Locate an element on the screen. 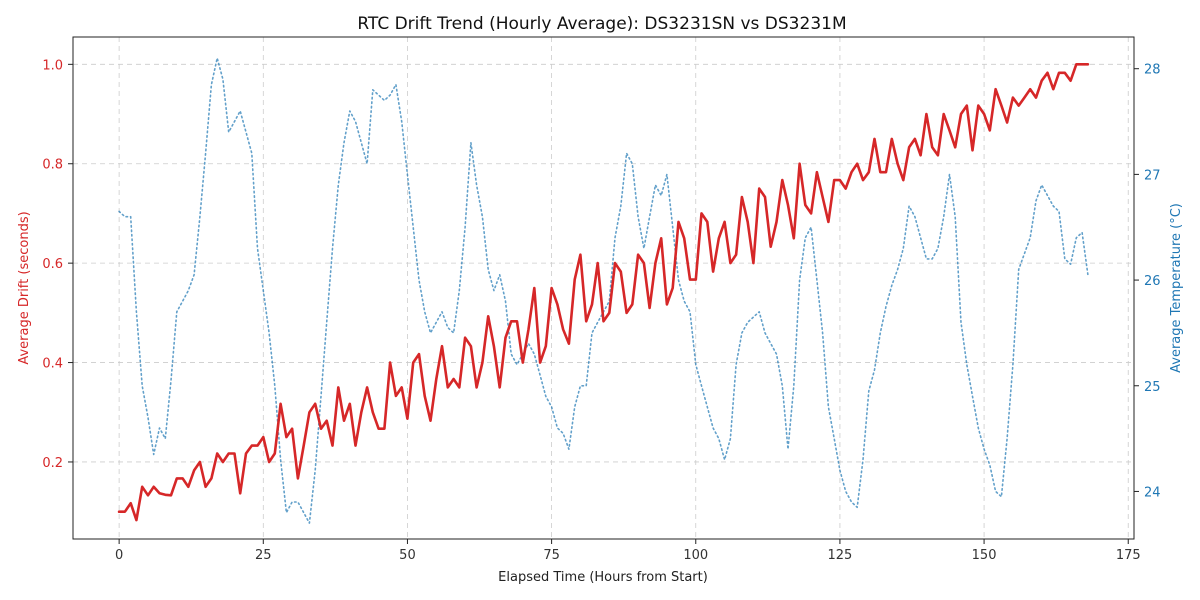 This screenshot has height=600, width=1200. x-tick-label: 125 is located at coordinates (840, 555).